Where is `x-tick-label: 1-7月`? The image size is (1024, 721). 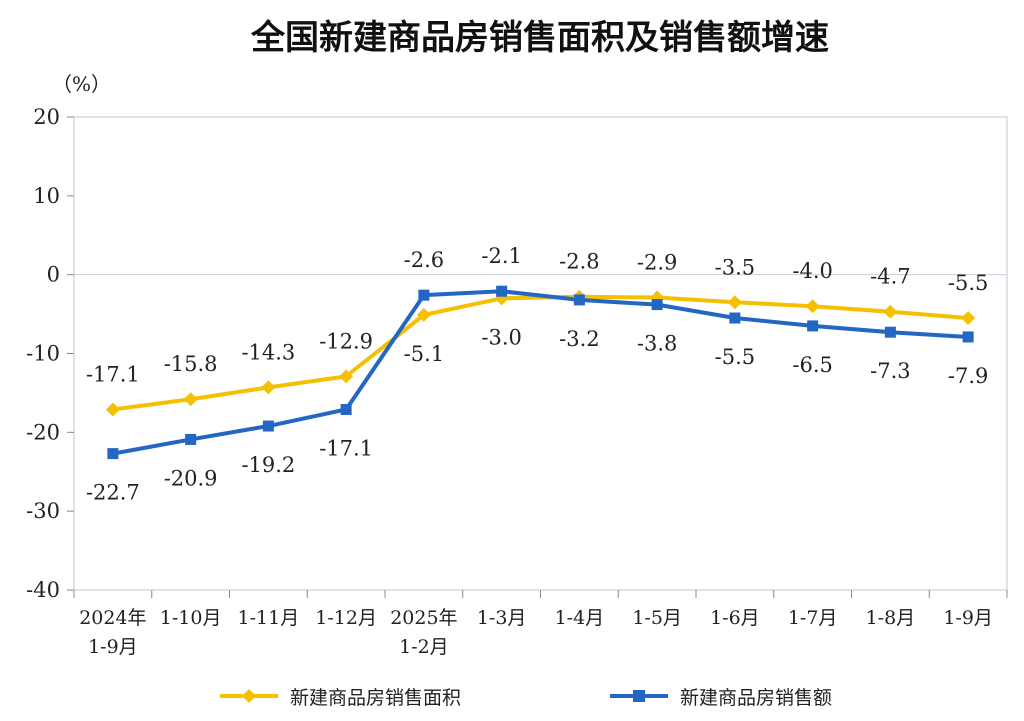 x-tick-label: 1-7月 is located at coordinates (813, 618).